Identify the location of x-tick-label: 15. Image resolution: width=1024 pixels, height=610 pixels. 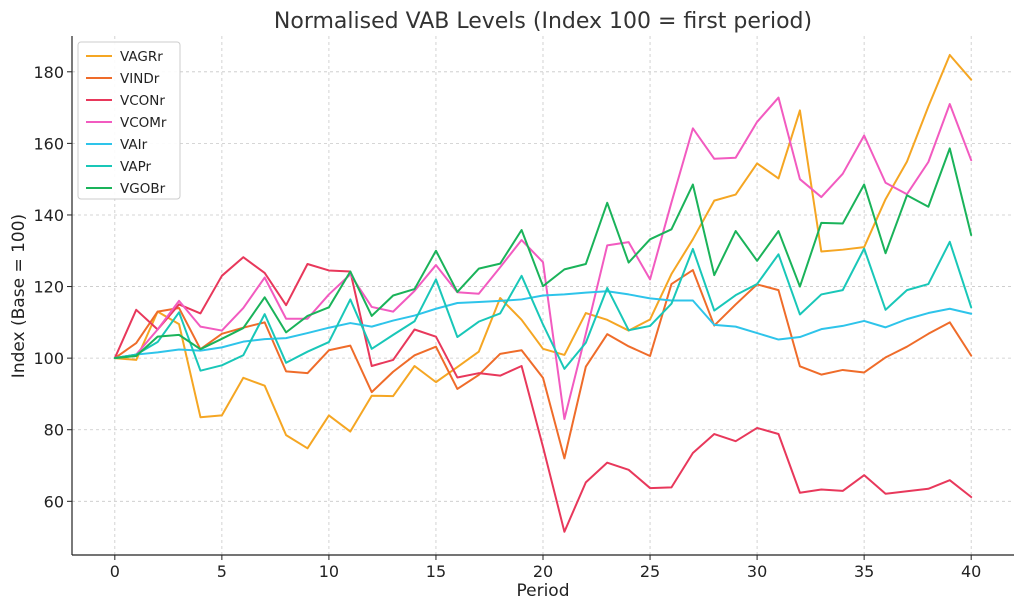
(436, 571).